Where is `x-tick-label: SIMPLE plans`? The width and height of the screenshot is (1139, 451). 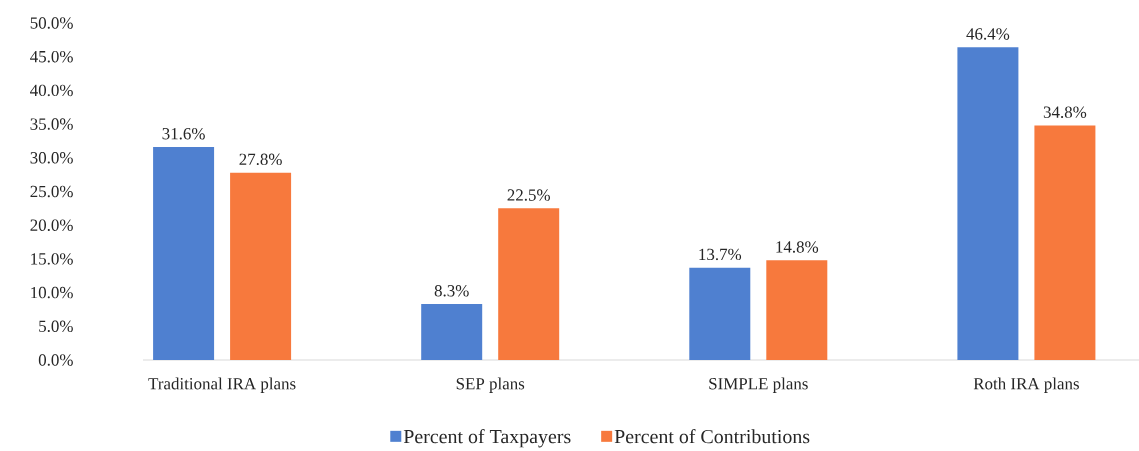 x-tick-label: SIMPLE plans is located at coordinates (758, 385).